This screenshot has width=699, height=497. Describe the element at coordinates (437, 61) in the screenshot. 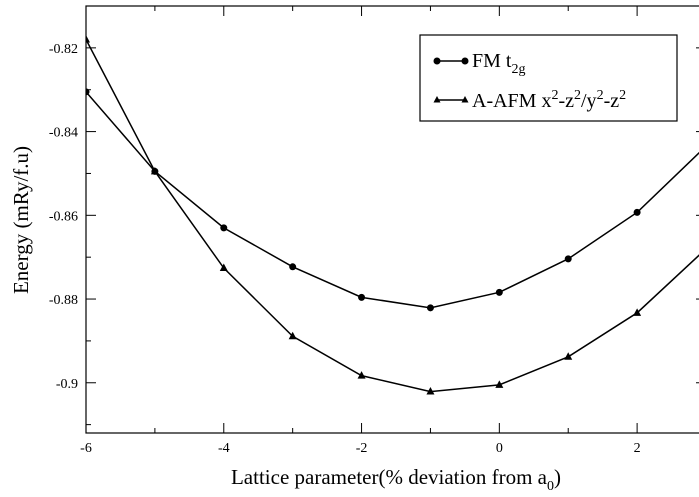

I see `legend-marker-fm` at that location.